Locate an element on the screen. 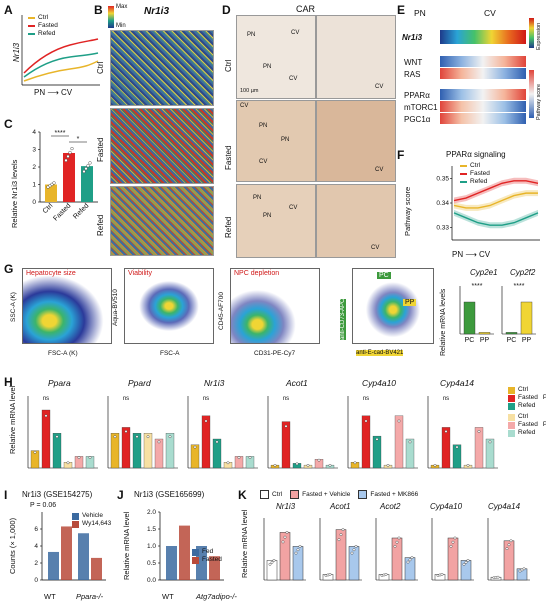 The width and height of the screenshot is (546, 605). y-tick-label: 6 is located at coordinates (36, 529).